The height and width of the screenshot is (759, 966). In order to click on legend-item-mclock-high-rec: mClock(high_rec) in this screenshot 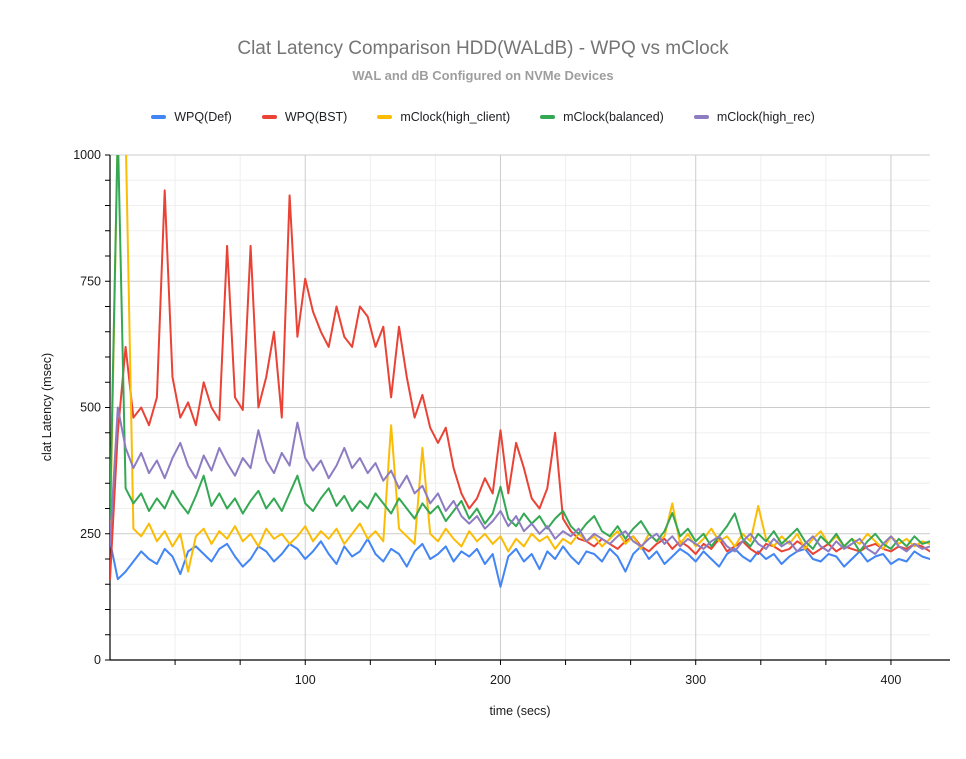, I will do `click(754, 117)`.